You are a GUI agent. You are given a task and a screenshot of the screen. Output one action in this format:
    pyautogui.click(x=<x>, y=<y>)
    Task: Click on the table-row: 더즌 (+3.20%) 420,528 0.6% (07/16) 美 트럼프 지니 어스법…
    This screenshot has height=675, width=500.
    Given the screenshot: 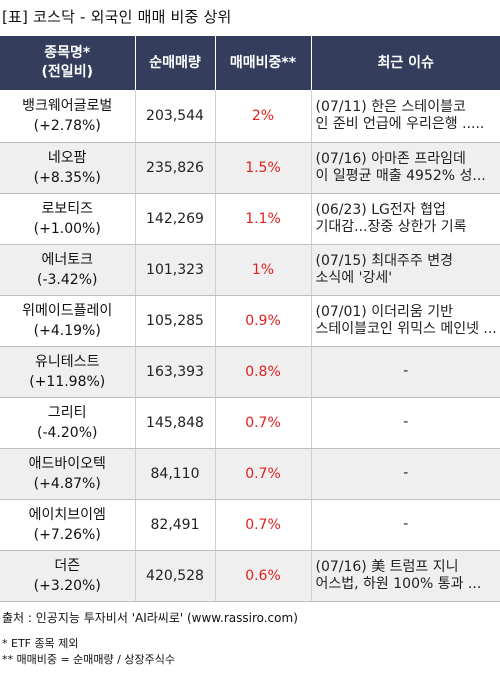 What is the action you would take?
    pyautogui.click(x=250, y=576)
    